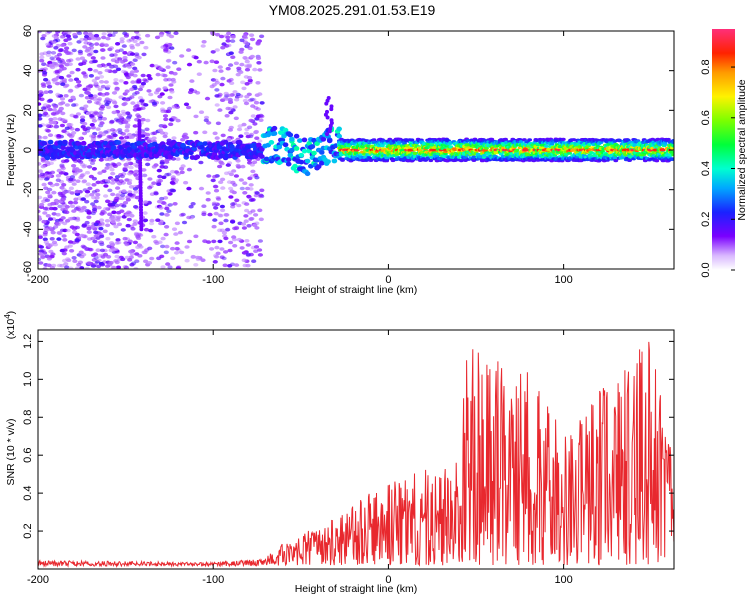 This screenshot has width=750, height=600. I want to click on y-tick-label: 0.4, so click(28, 492).